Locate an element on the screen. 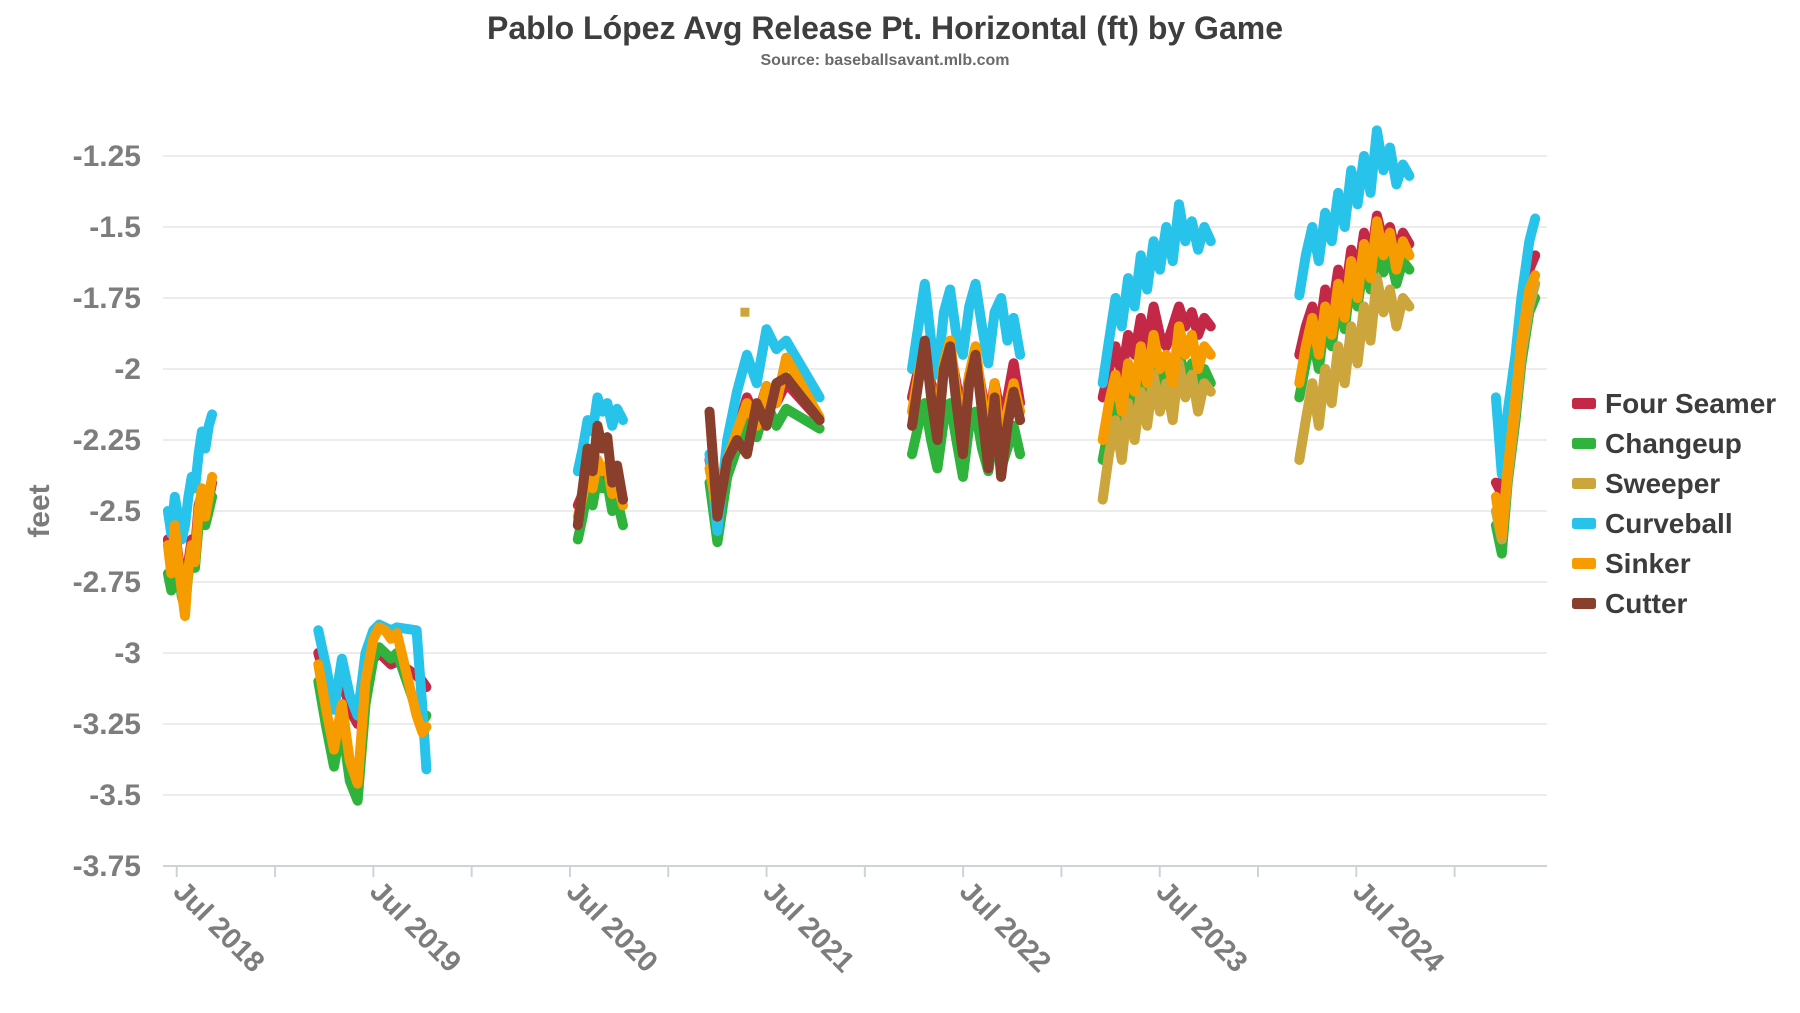 Image resolution: width=1800 pixels, height=1013 pixels. y-tick-label: -3 is located at coordinates (127, 653).